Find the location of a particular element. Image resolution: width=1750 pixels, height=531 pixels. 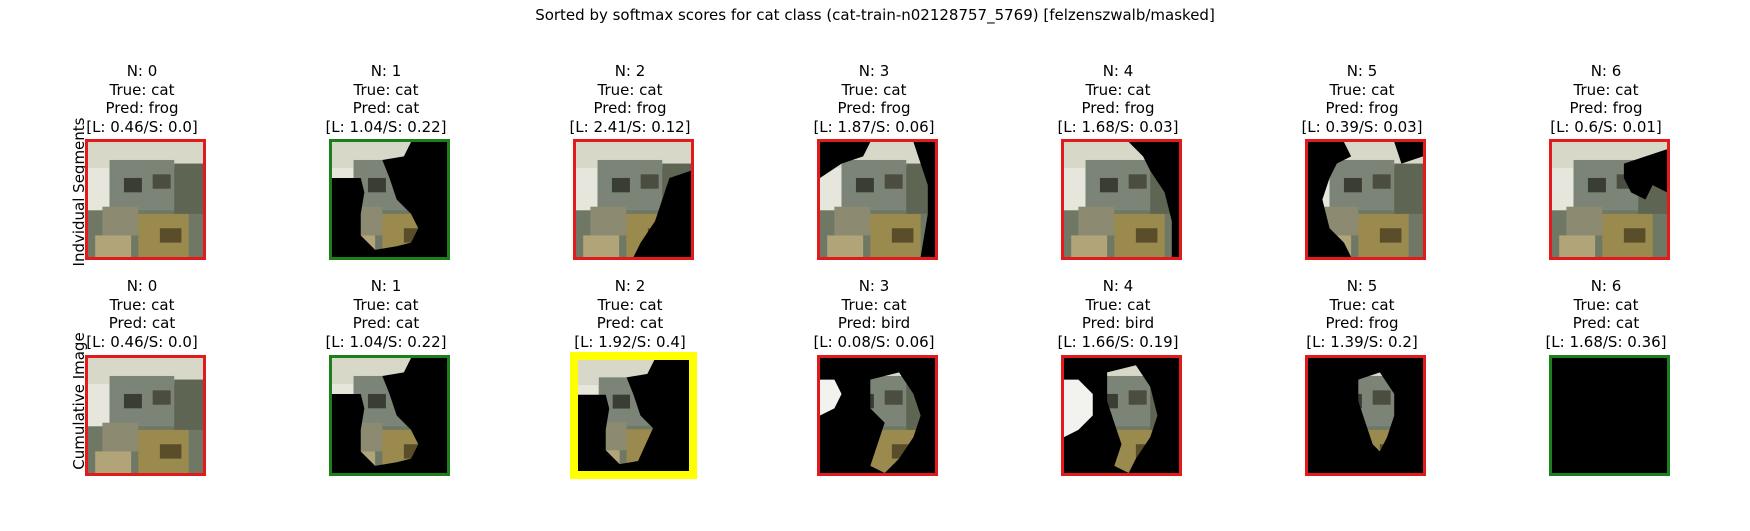

panel-caption: N: 5 True: cat Pred: frog [L: 0.39/S: 0.03] is located at coordinates (1362, 99).